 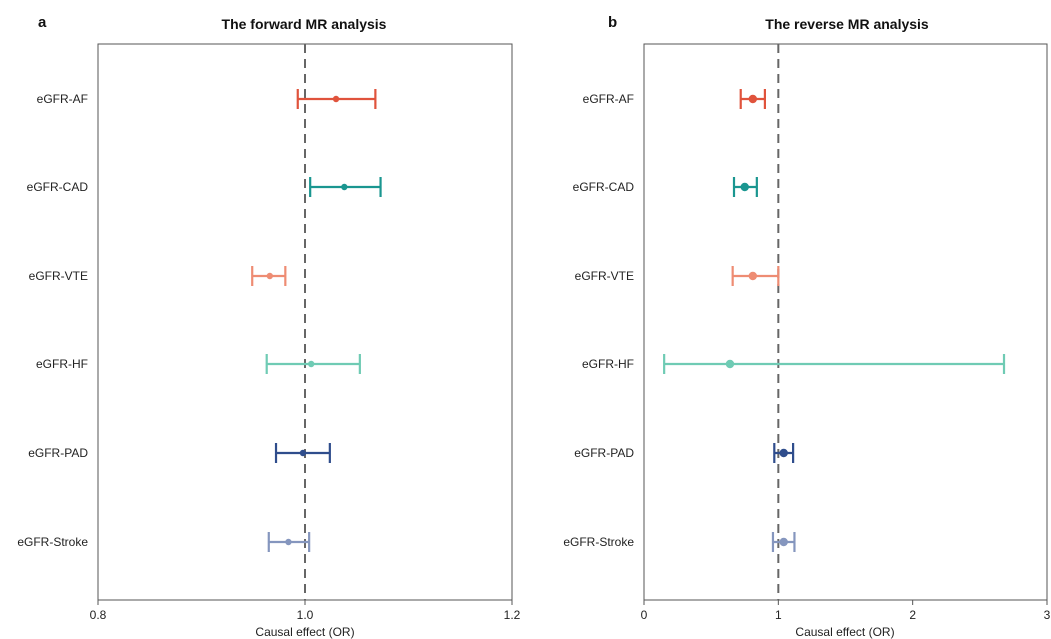 What do you see at coordinates (304, 632) in the screenshot?
I see `panel-a-x-axis-title: Causal effect (OR)` at bounding box center [304, 632].